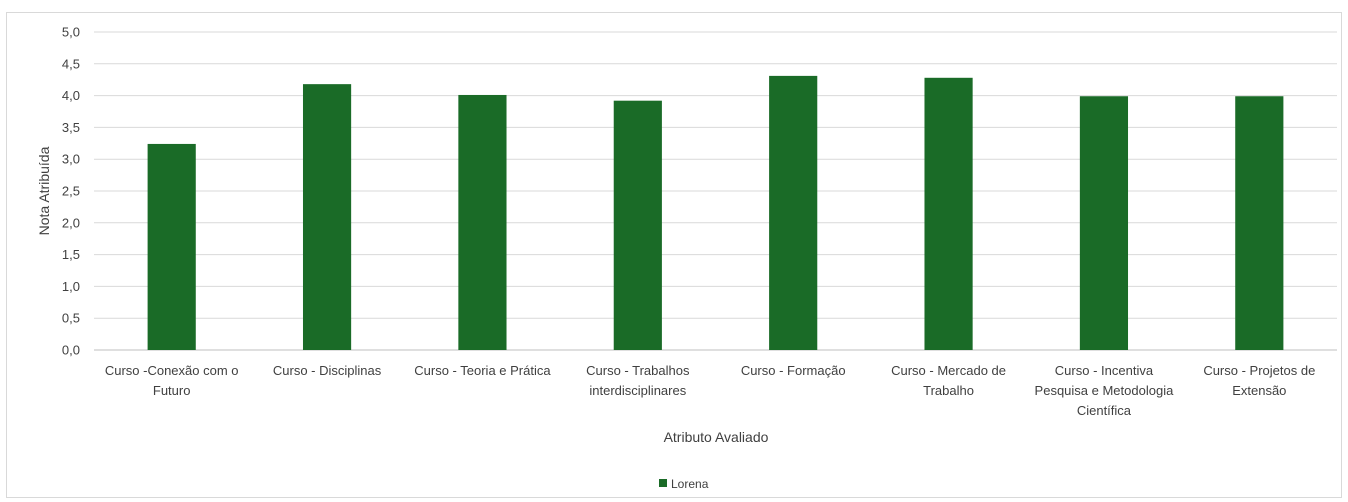  Describe the element at coordinates (44, 190) in the screenshot. I see `y-axis-title: Nota Atribuída` at that location.